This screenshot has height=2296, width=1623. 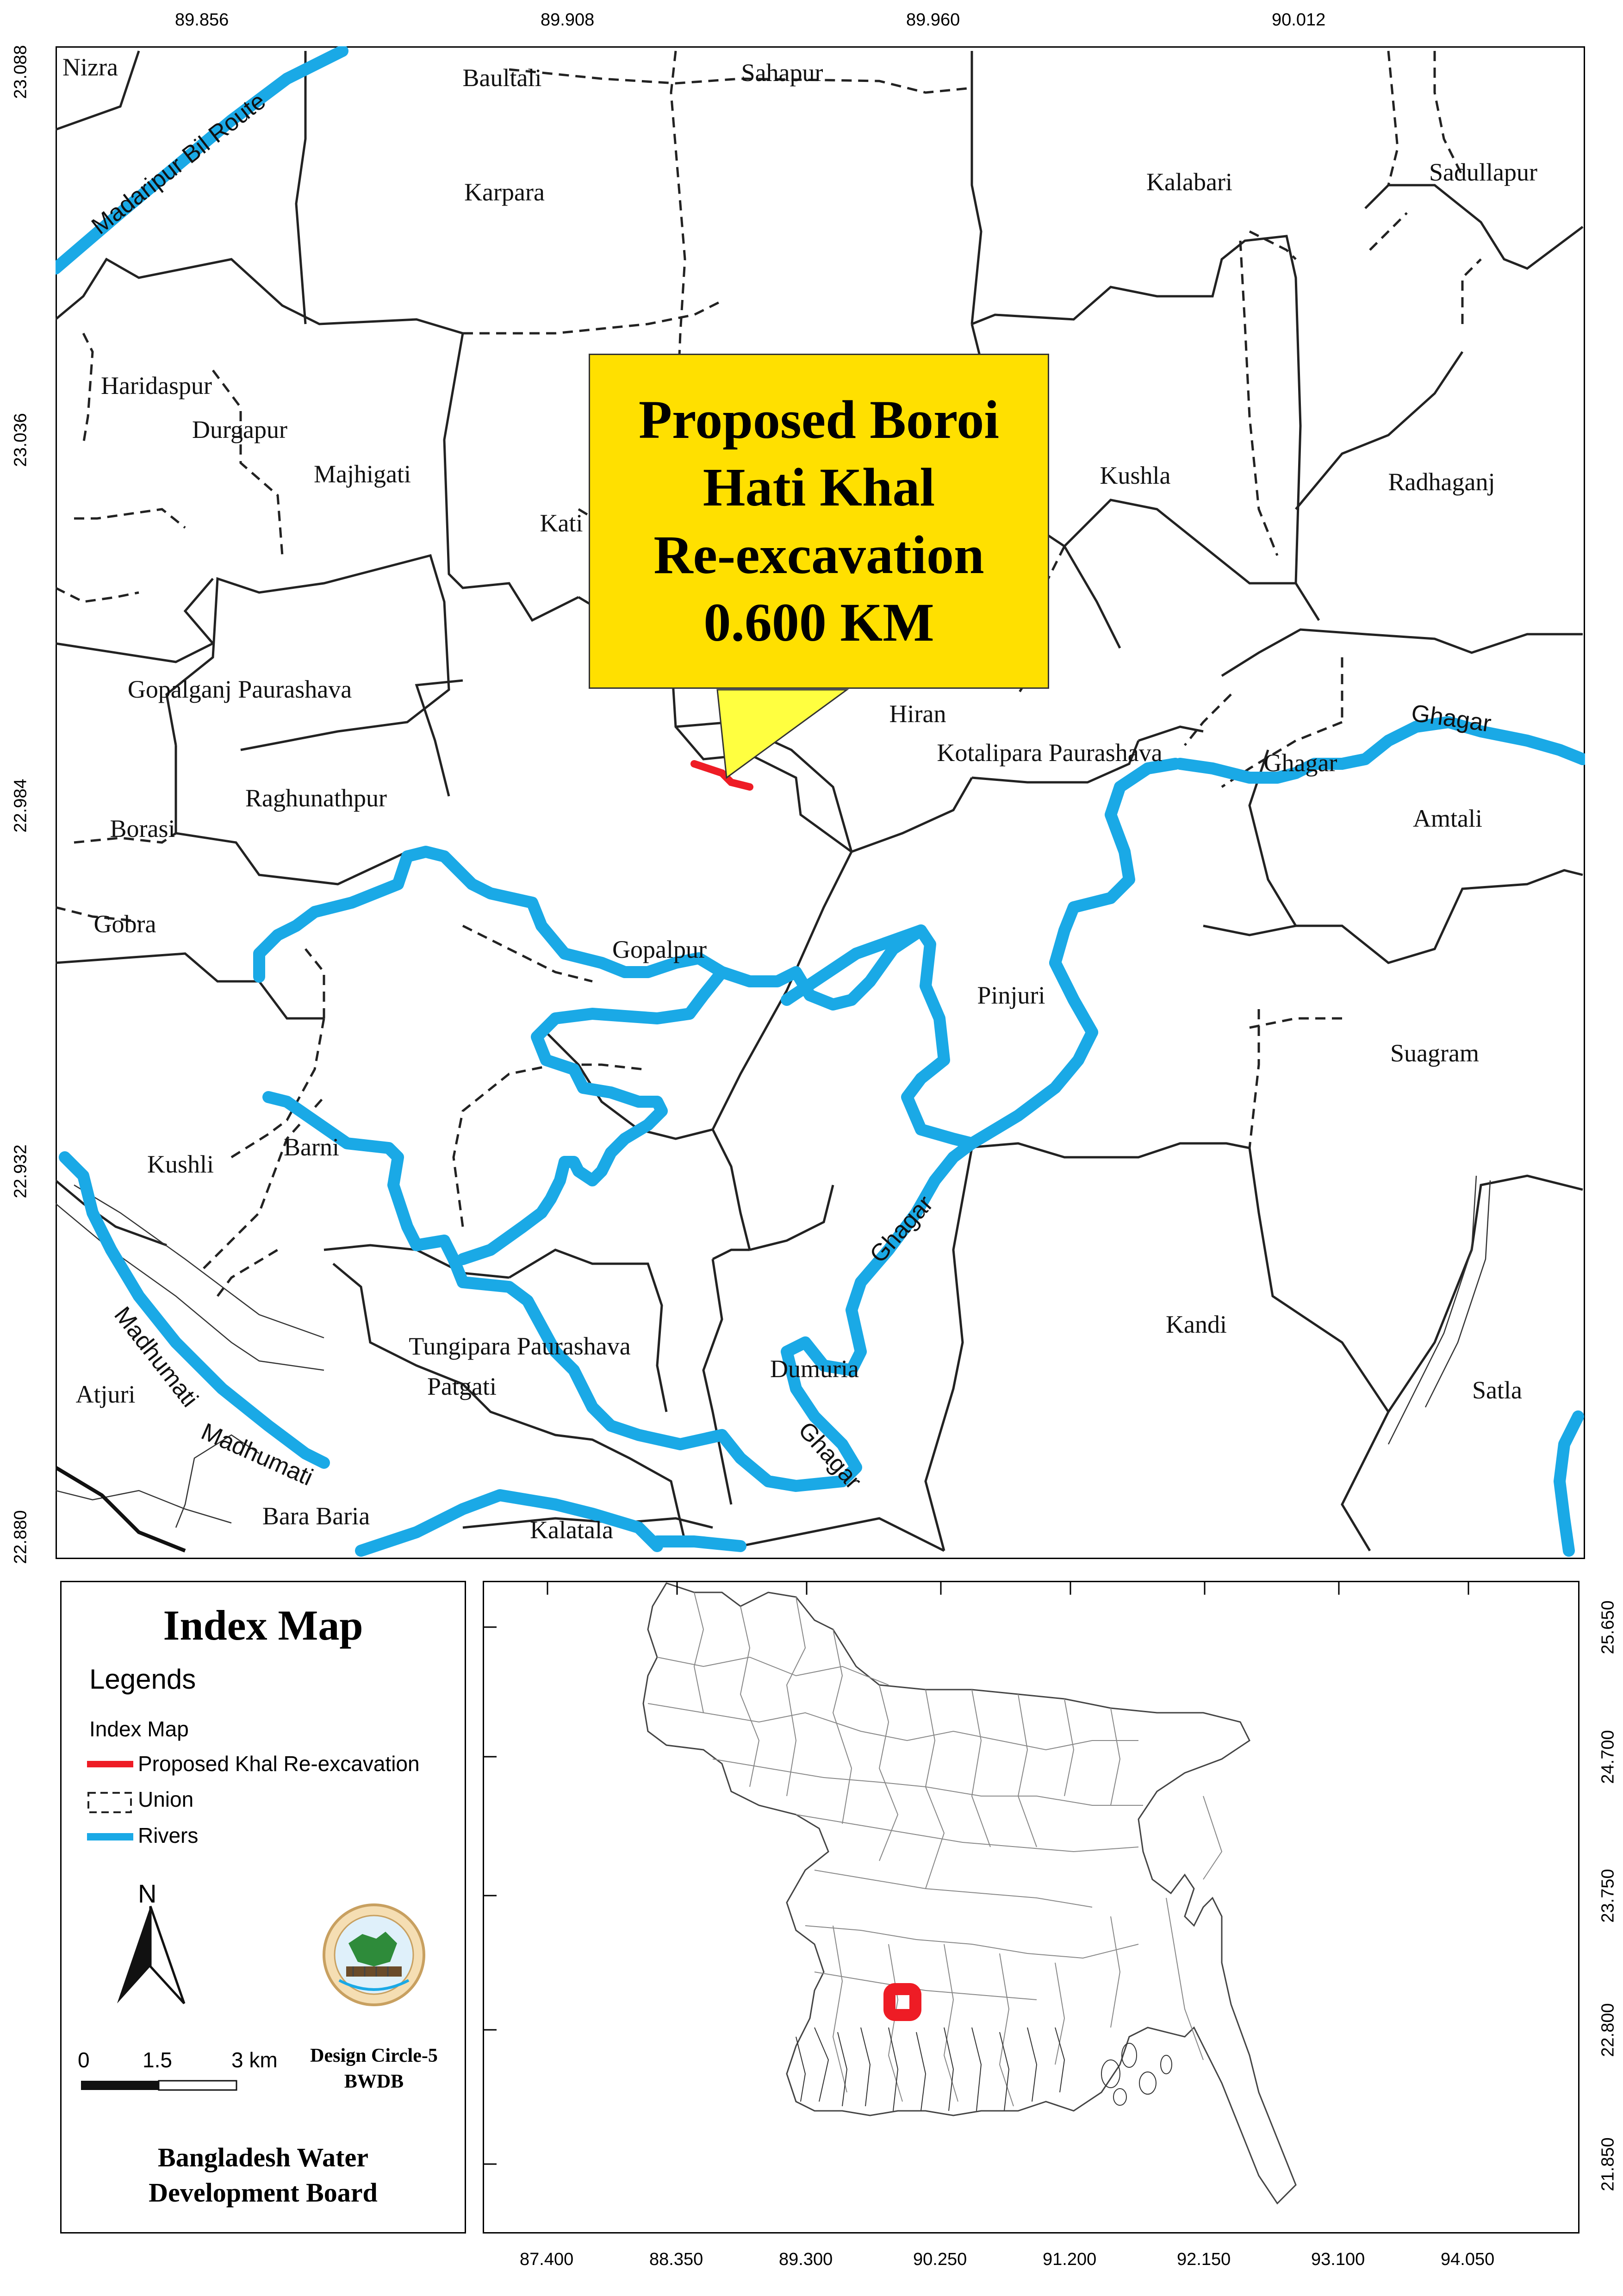 What do you see at coordinates (1608, 2164) in the screenshot?
I see `right-tick-4: 21.850` at bounding box center [1608, 2164].